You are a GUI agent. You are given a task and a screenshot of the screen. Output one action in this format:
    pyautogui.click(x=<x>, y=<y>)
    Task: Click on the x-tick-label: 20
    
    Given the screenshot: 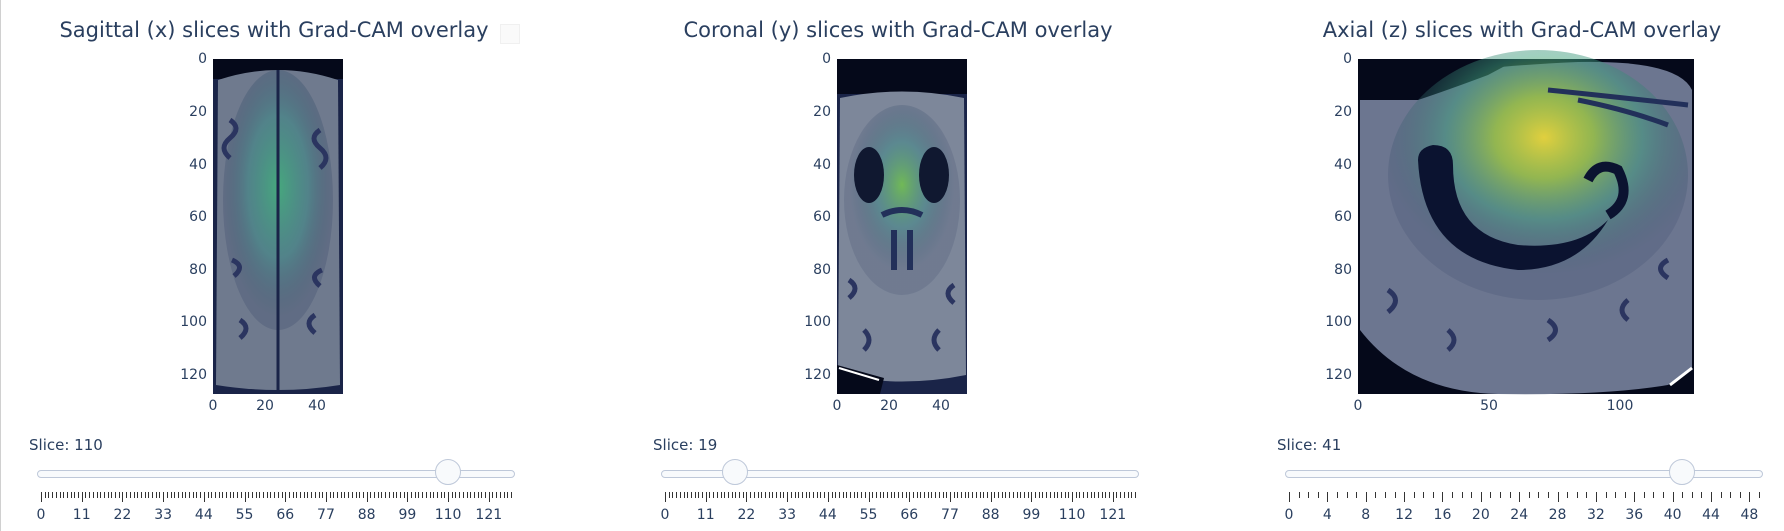 What is the action you would take?
    pyautogui.click(x=265, y=406)
    